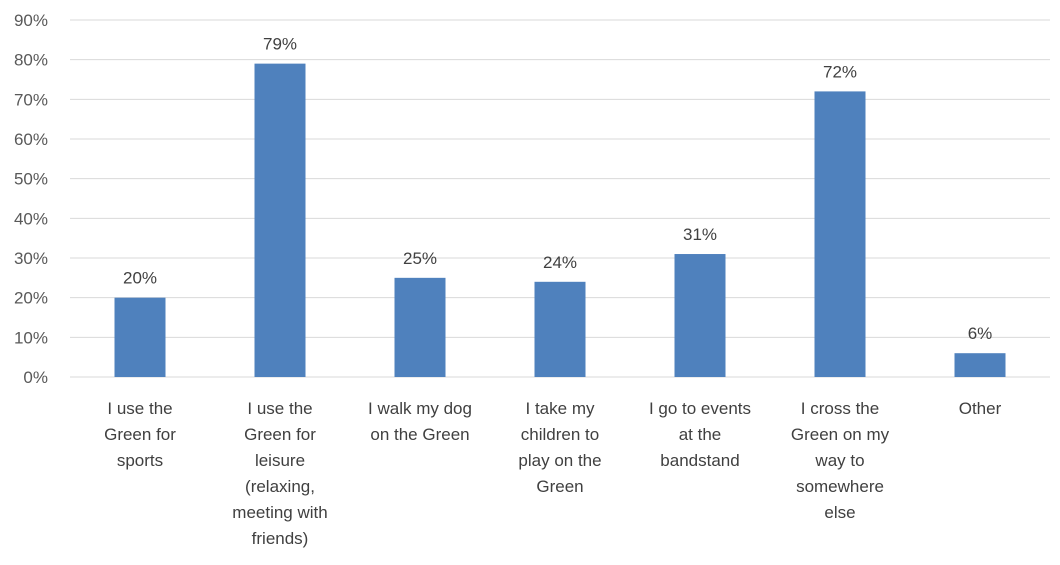 This screenshot has height=565, width=1060. I want to click on y-tick-label: 40%, so click(31, 218).